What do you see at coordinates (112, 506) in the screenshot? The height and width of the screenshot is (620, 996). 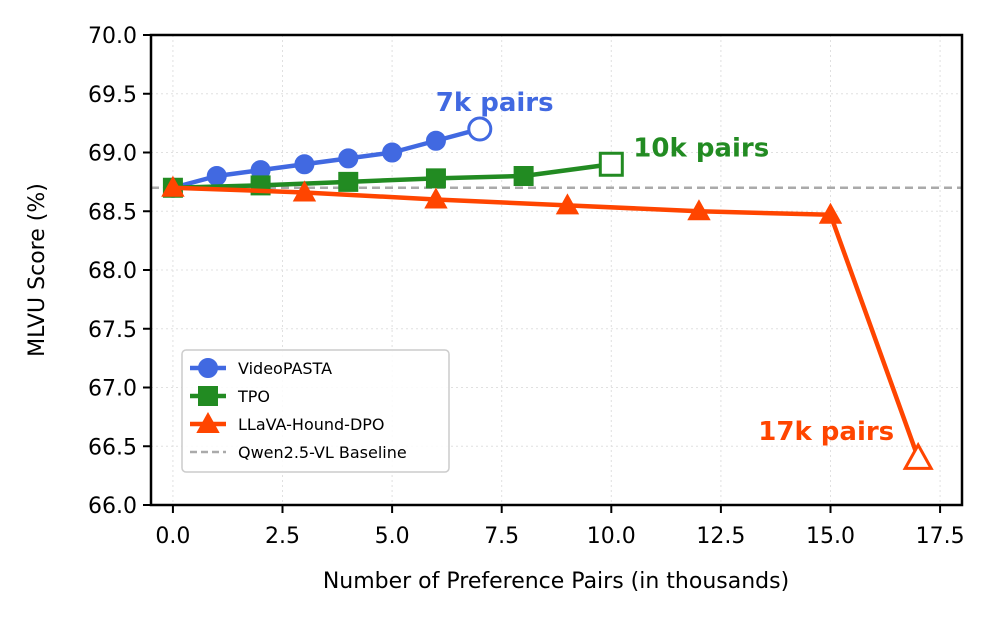 I see `y-tick-label: 66.0` at bounding box center [112, 506].